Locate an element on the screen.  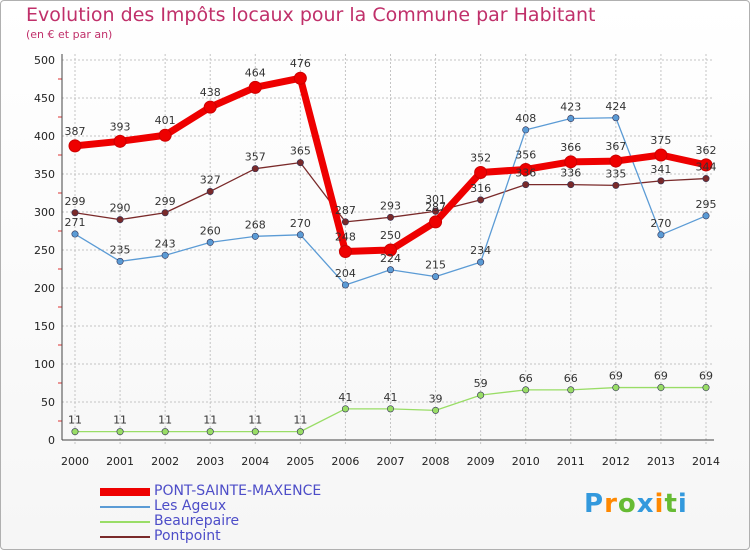
data-label: 59 is located at coordinates (481, 383).